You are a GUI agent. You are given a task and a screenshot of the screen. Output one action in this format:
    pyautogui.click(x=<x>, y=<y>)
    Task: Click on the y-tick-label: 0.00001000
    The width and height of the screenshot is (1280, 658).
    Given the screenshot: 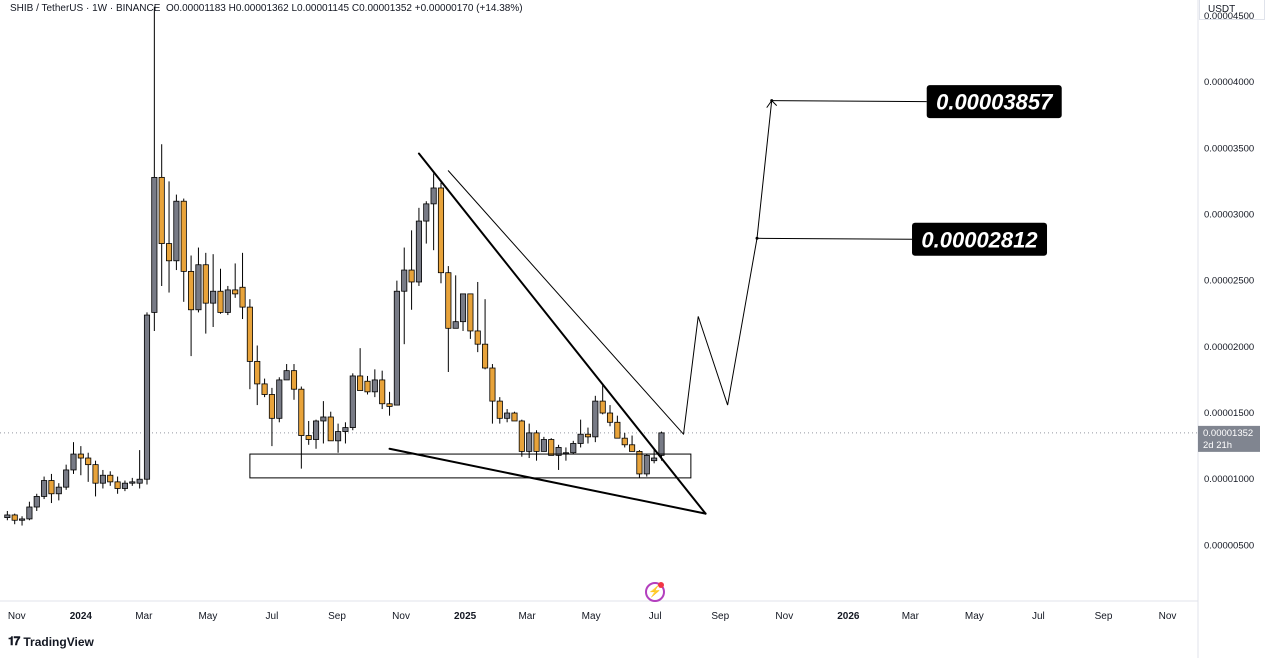 What is the action you would take?
    pyautogui.click(x=1229, y=479)
    